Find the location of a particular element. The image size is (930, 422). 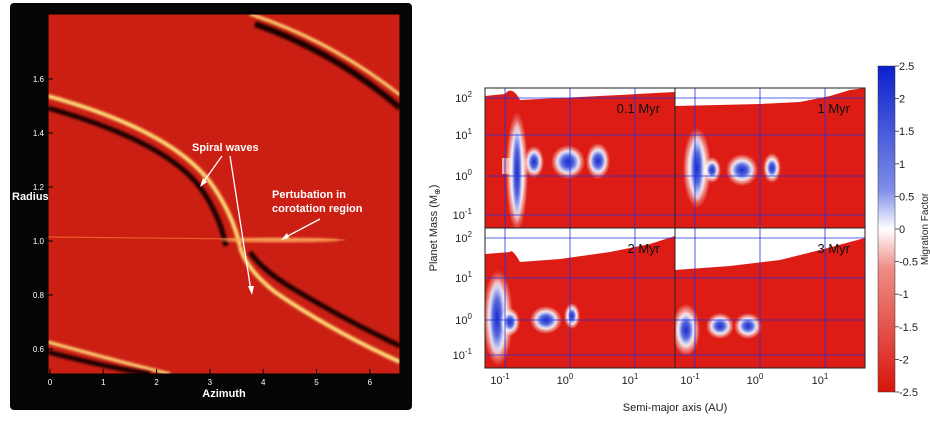

left-x-ticks: 0 1 2 3 4 5 6 is located at coordinates (210, 378).